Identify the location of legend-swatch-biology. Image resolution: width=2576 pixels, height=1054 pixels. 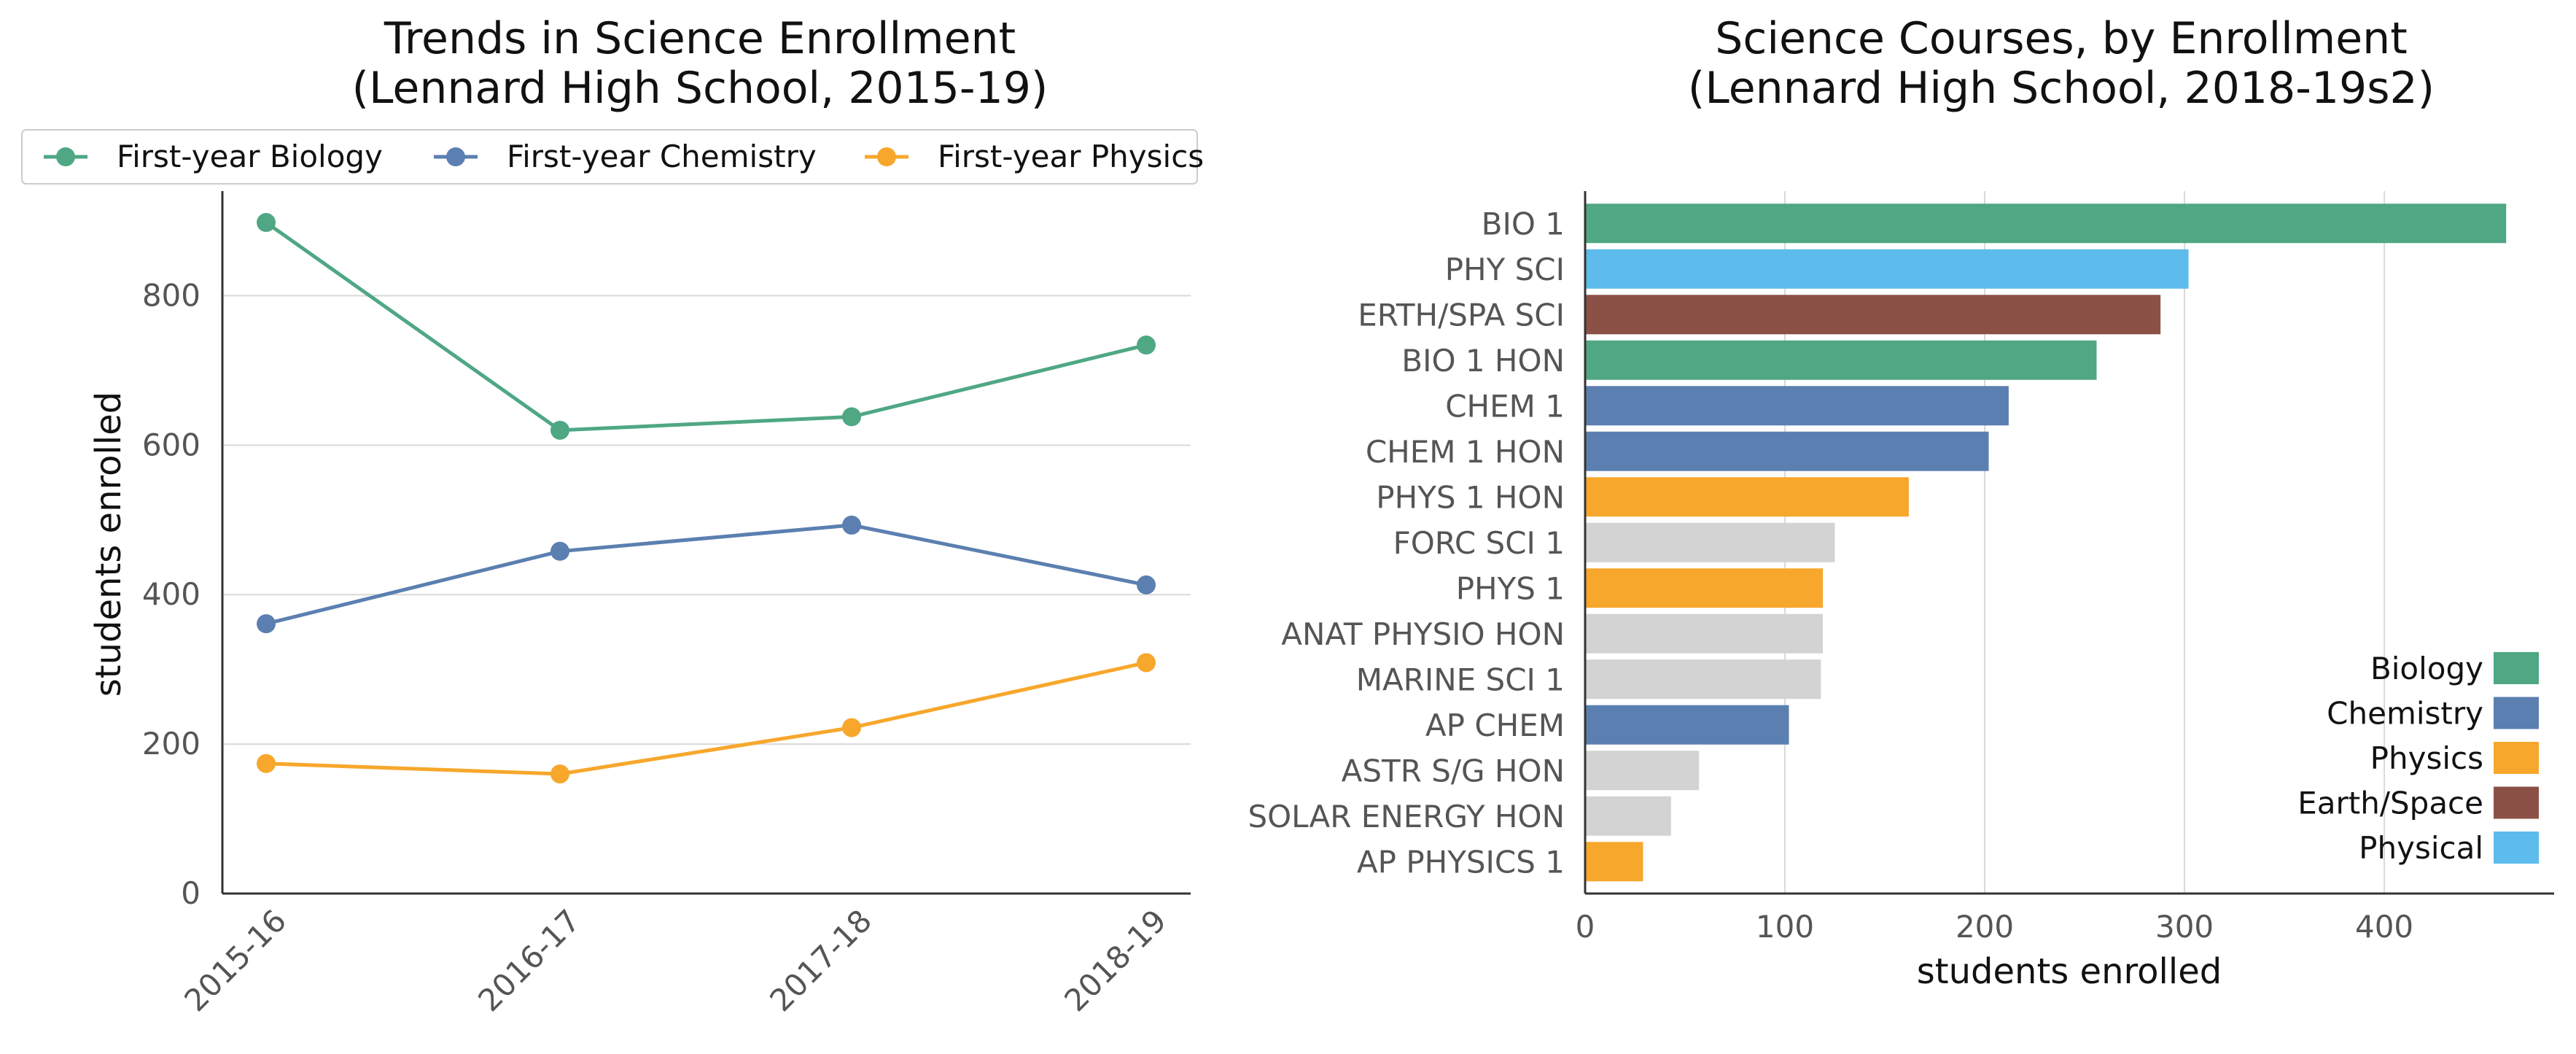
(2516, 668).